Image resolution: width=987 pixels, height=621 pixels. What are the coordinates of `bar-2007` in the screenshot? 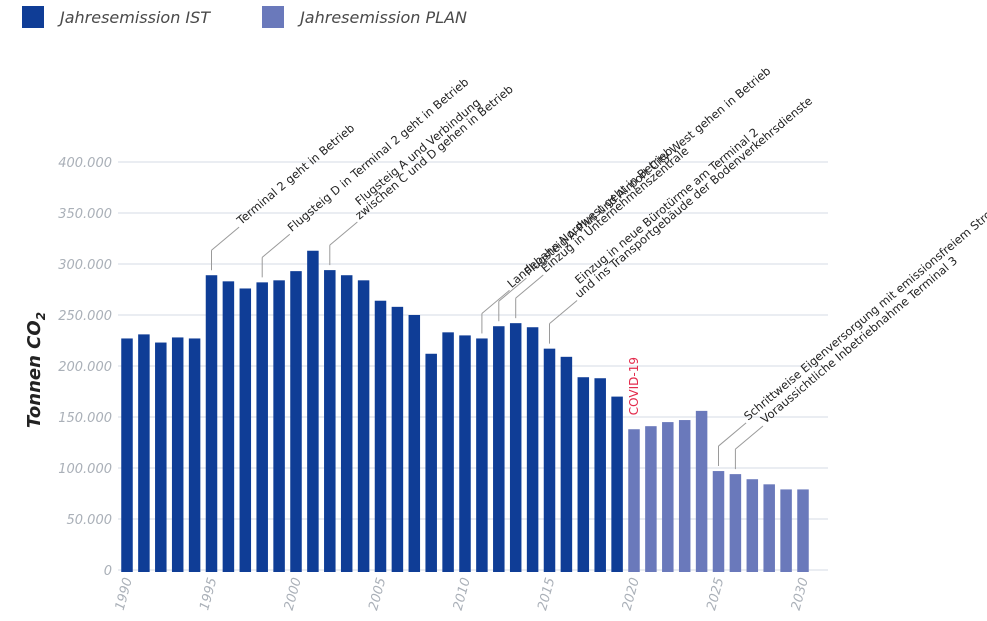 It's located at (414, 443).